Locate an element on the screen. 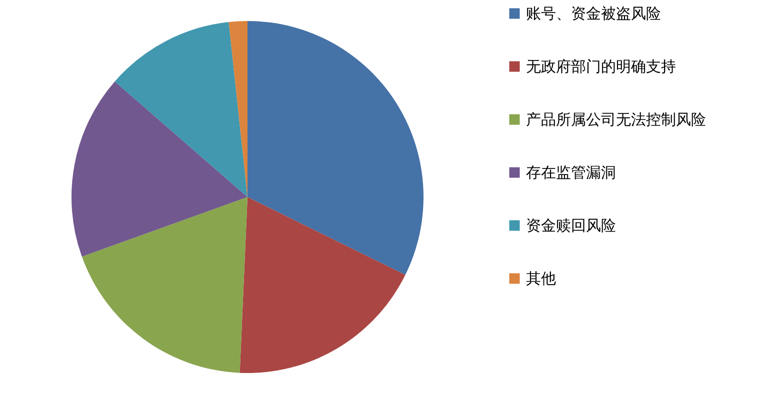 The height and width of the screenshot is (396, 773). legend-label: 资金赎回风险 is located at coordinates (571, 225).